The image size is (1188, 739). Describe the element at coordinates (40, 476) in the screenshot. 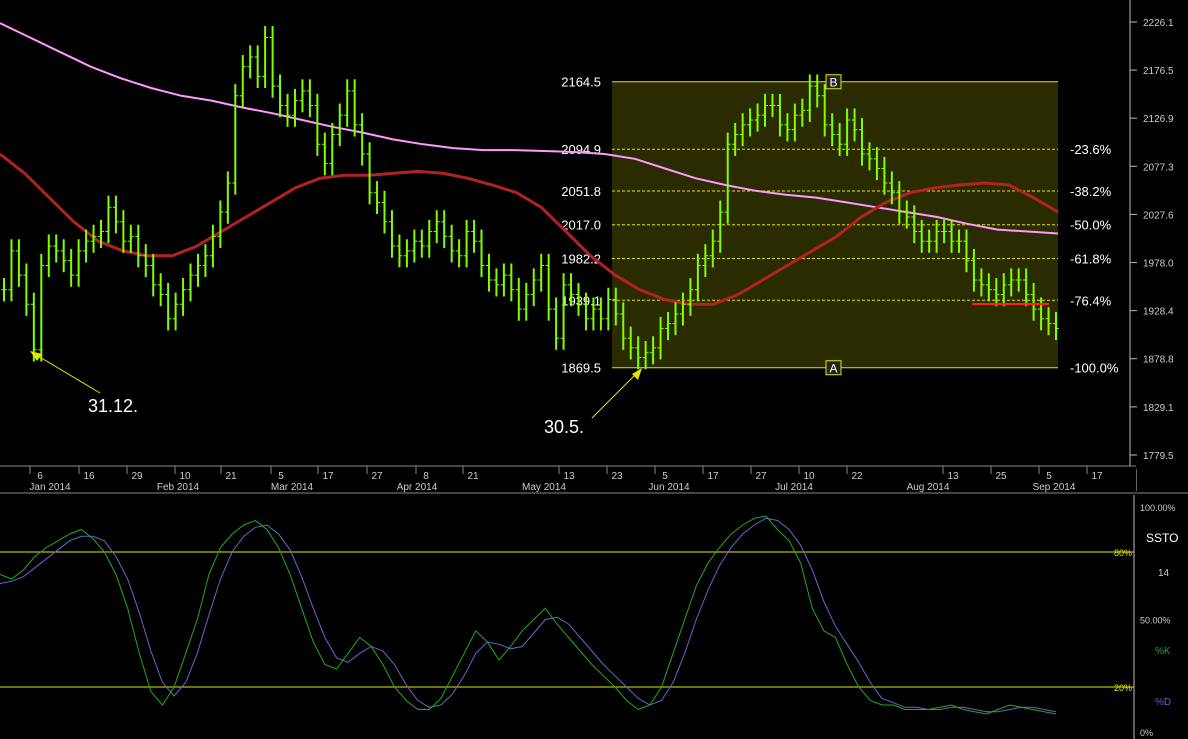

I see `time-axis-day-label: 6` at that location.